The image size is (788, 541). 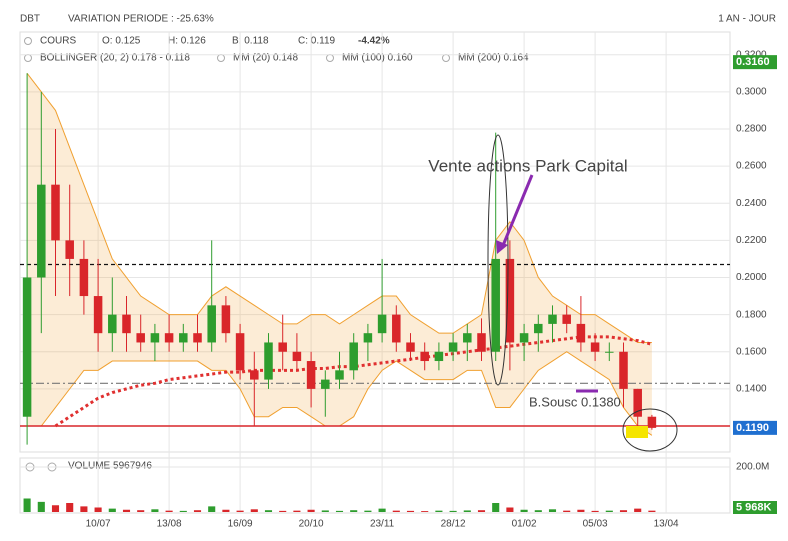 I want to click on x-tick-label: 05/03, so click(x=595, y=524).